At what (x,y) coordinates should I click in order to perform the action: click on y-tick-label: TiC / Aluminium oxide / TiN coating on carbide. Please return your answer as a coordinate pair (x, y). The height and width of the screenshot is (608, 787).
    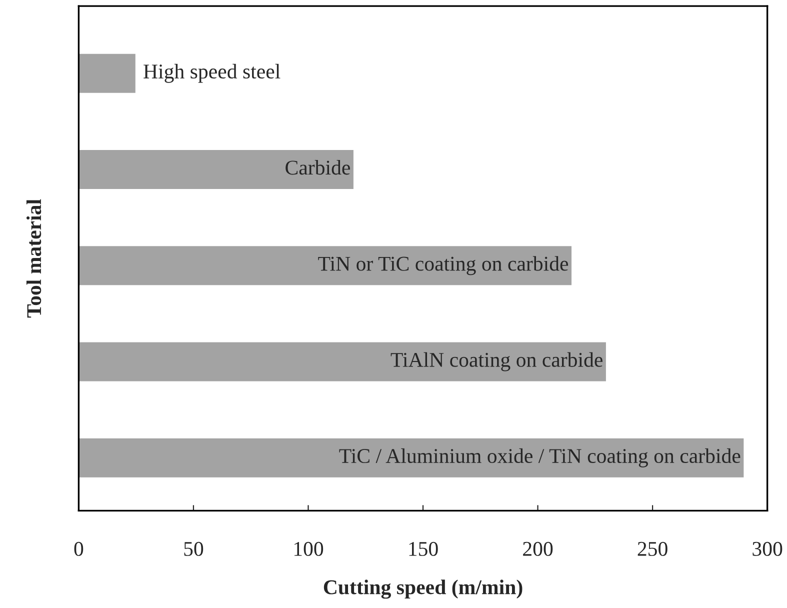
    Looking at the image, I should click on (539, 458).